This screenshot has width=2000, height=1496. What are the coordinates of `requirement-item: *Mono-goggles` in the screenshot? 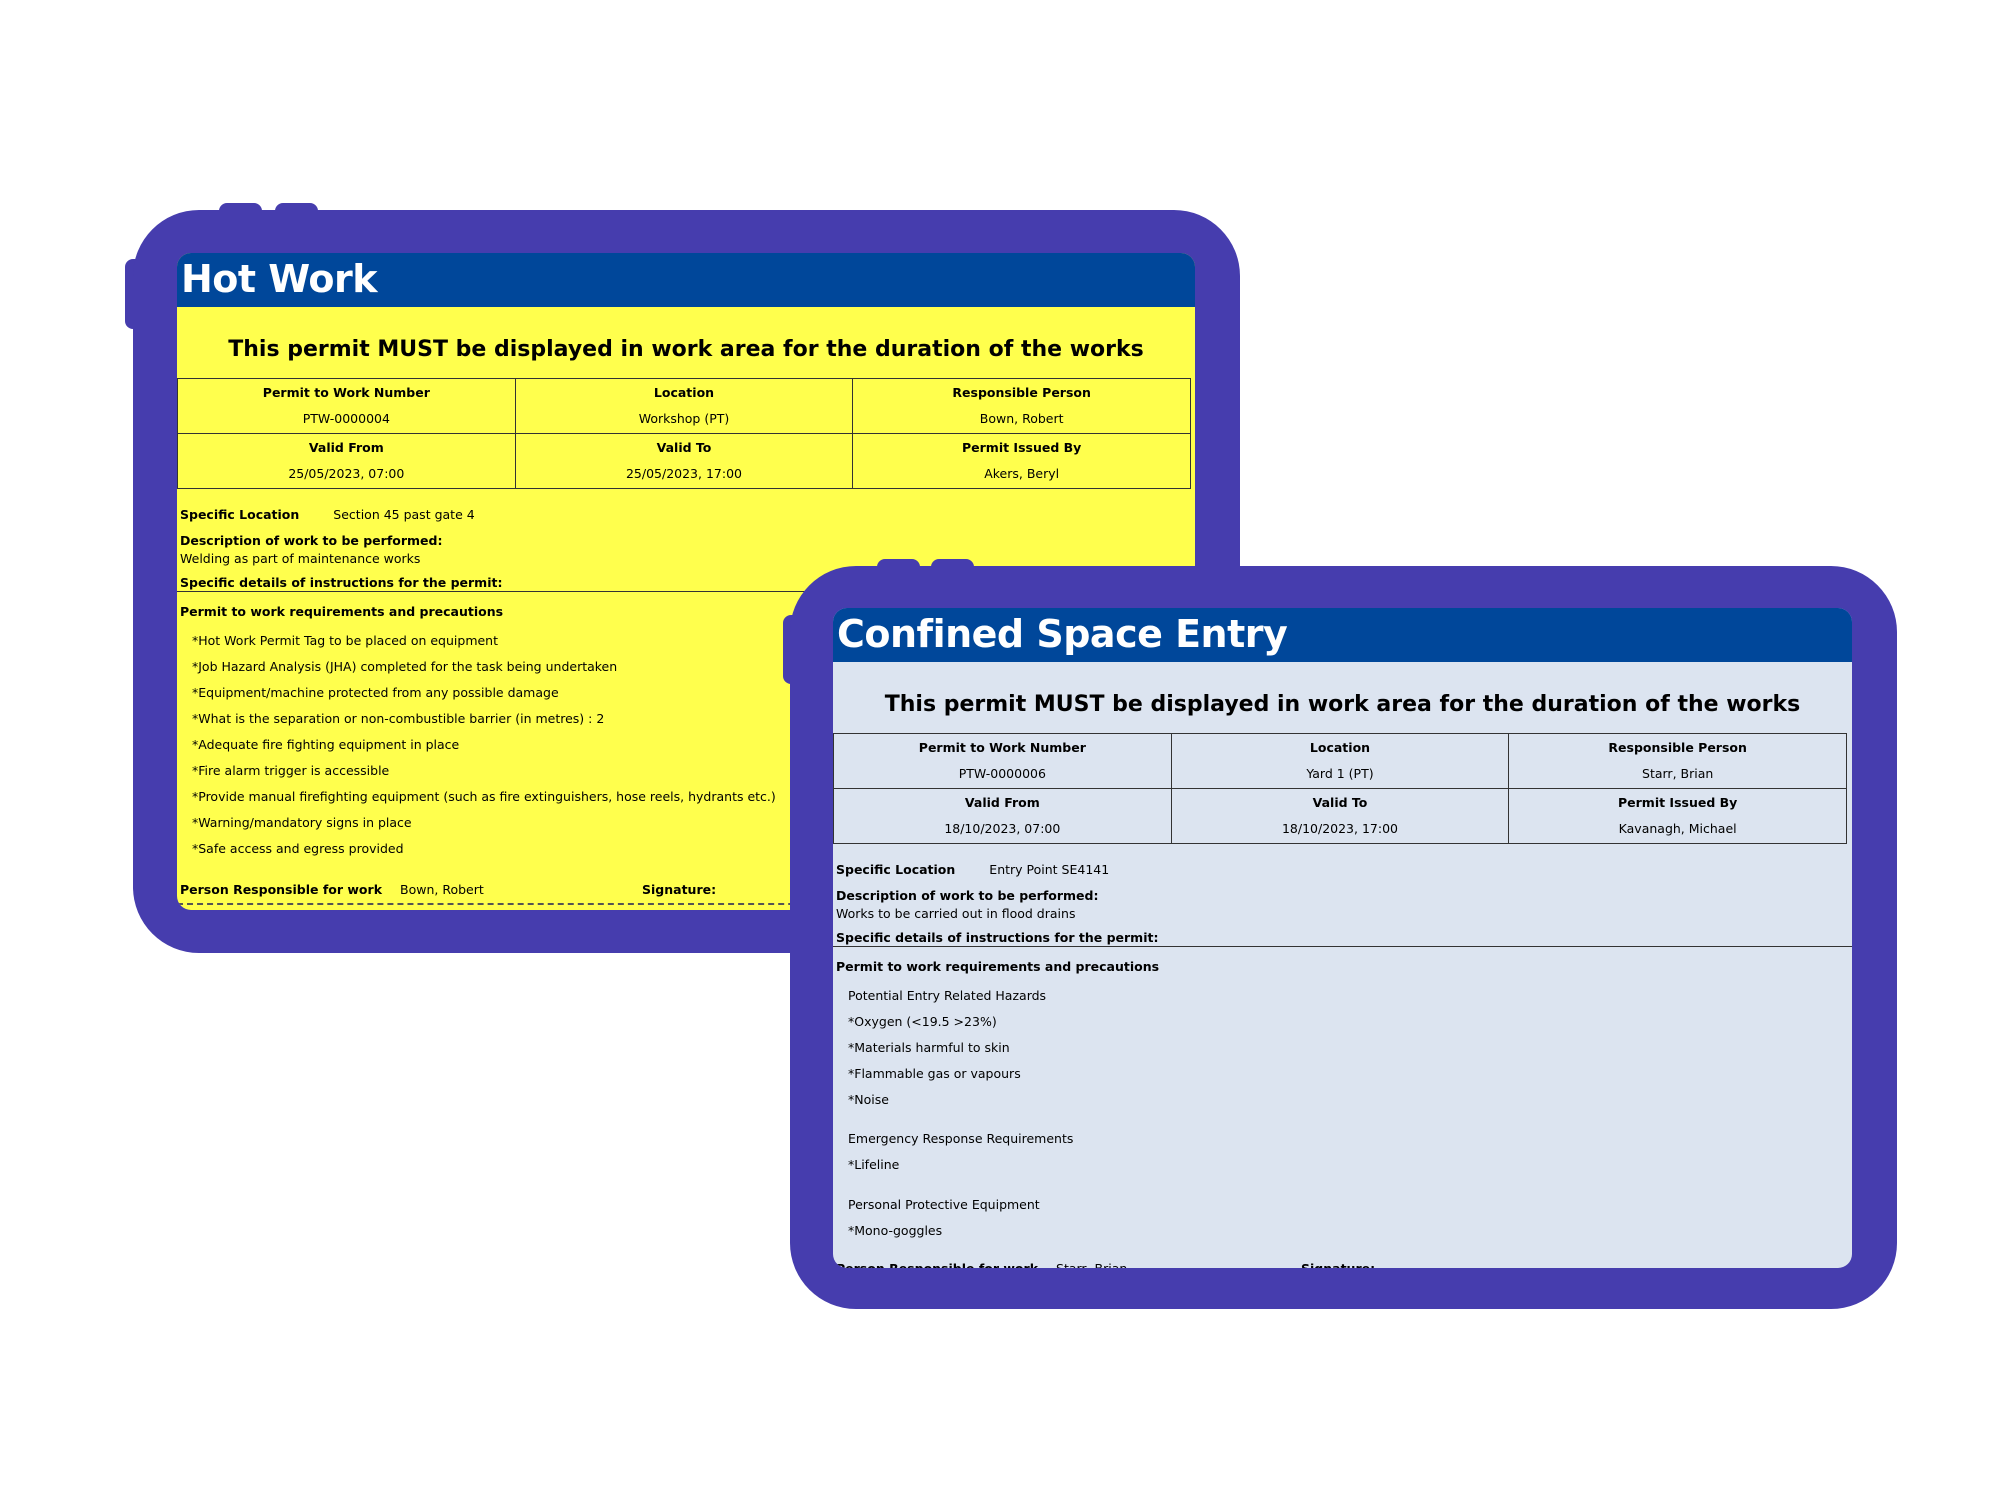 It's located at (895, 1230).